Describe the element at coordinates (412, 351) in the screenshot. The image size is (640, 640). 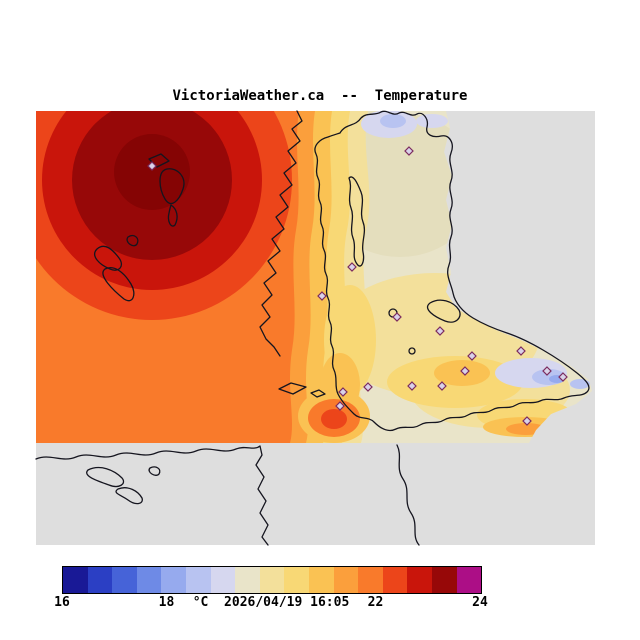
I see `coastline-pond` at that location.